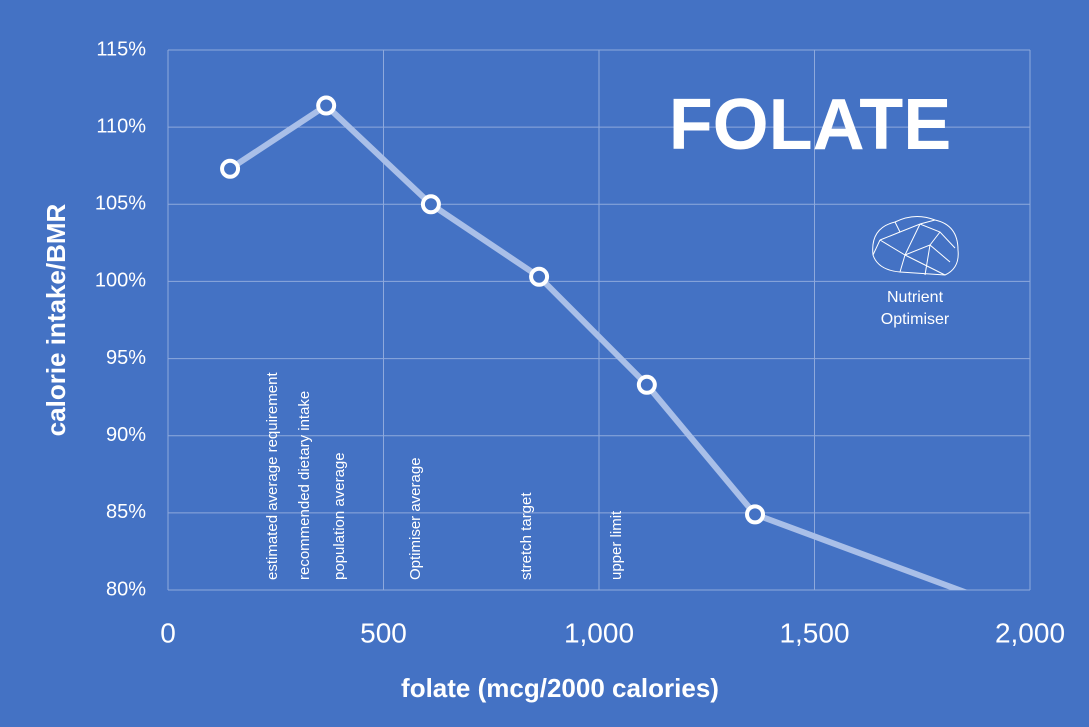 This screenshot has height=727, width=1089. What do you see at coordinates (120, 204) in the screenshot?
I see `y-tick-label: 105%` at bounding box center [120, 204].